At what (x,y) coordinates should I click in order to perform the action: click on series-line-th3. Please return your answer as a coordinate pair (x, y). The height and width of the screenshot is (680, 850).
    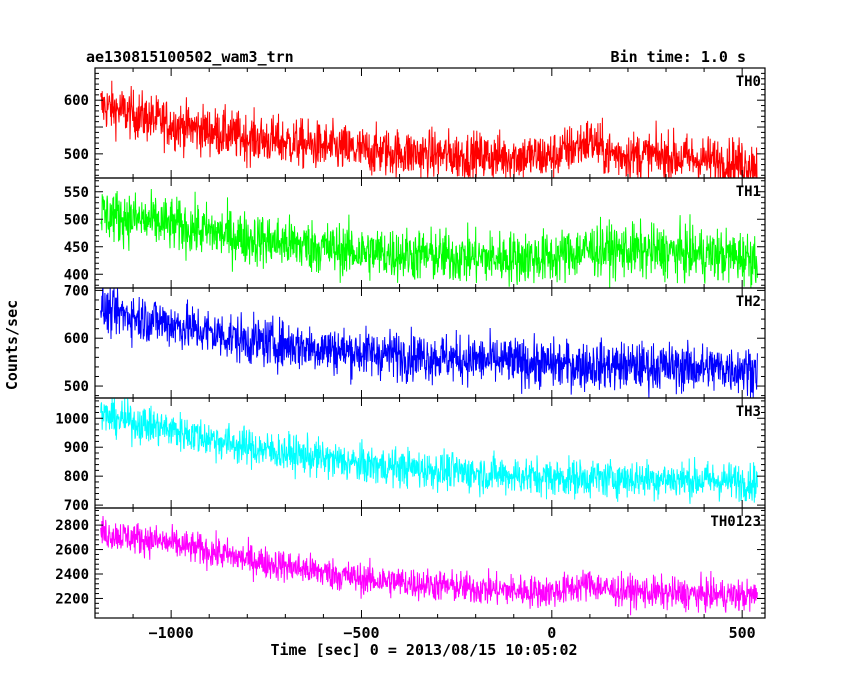
    Looking at the image, I should click on (429, 451).